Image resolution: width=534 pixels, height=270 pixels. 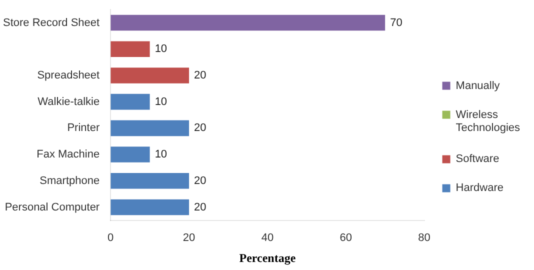 What do you see at coordinates (267, 257) in the screenshot?
I see `x-axis-title: Percentage` at bounding box center [267, 257].